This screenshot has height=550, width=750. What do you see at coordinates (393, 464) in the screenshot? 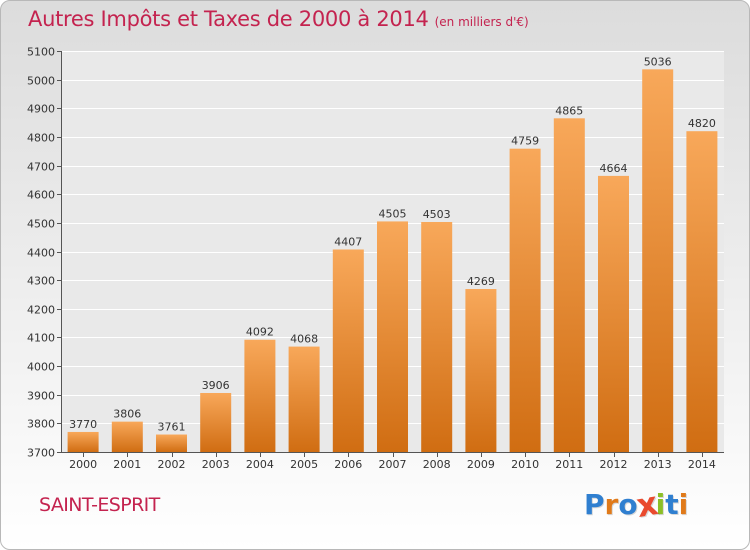
I see `x-tick-label-2007: 2007` at bounding box center [393, 464].